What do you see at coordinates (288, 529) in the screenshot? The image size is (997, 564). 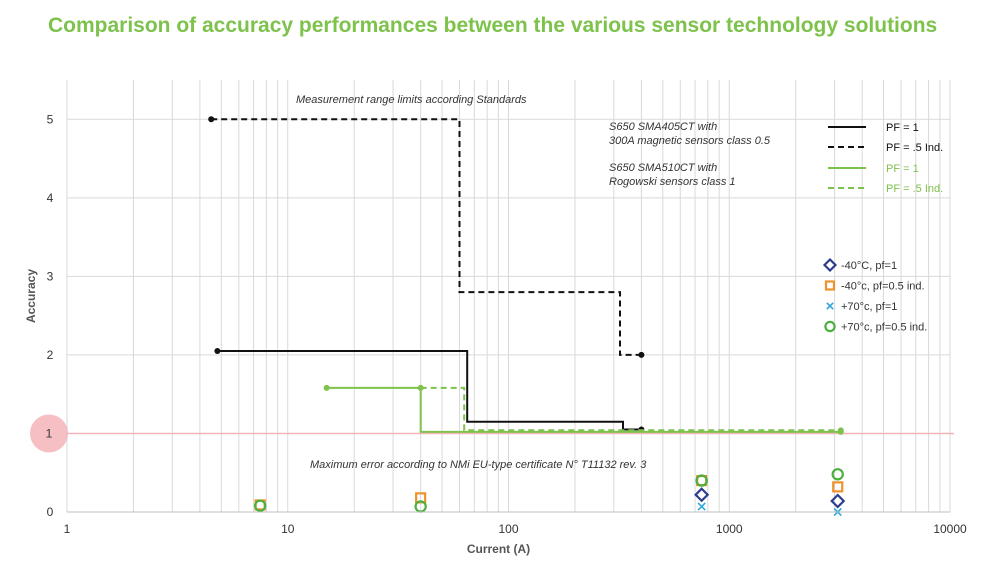 I see `x-tick-label: 10` at bounding box center [288, 529].